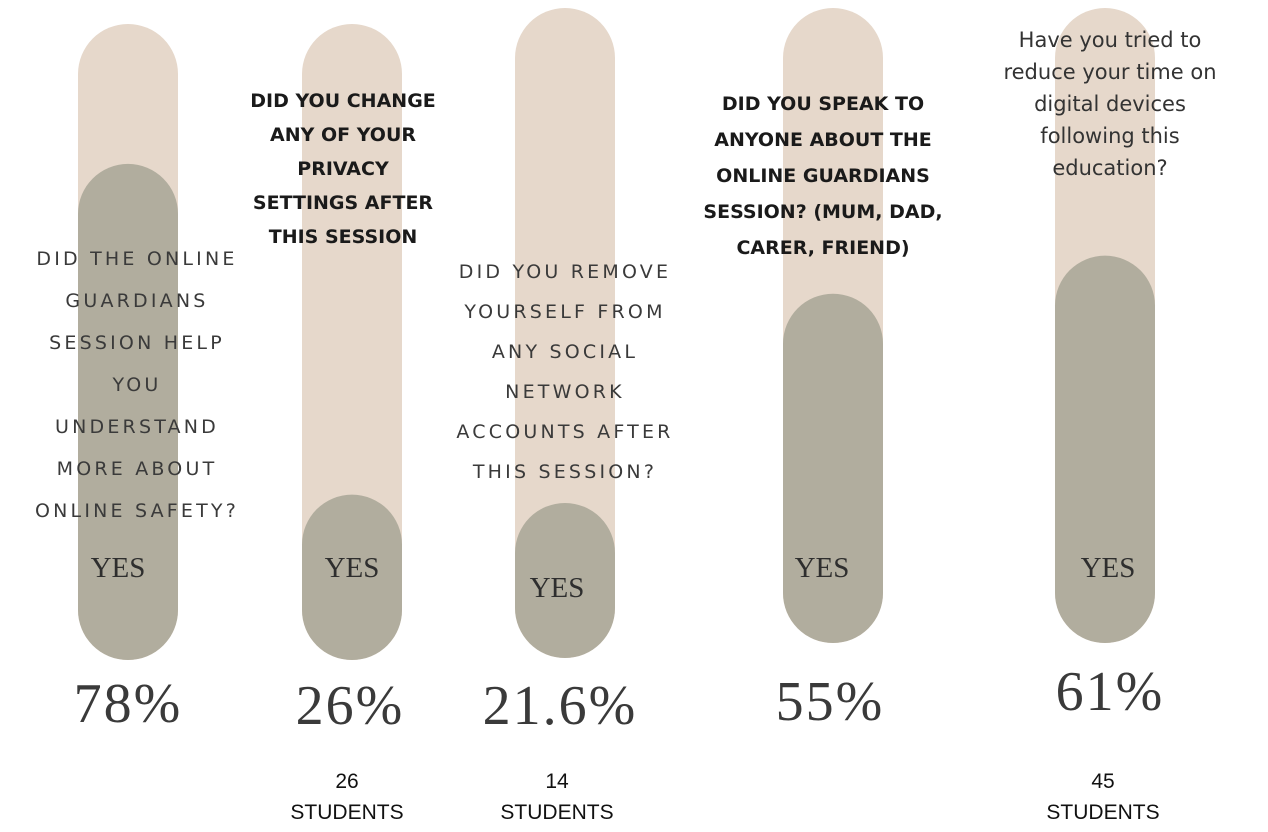 The image size is (1268, 832). Describe the element at coordinates (128, 704) in the screenshot. I see `value-label-1: 78%` at that location.